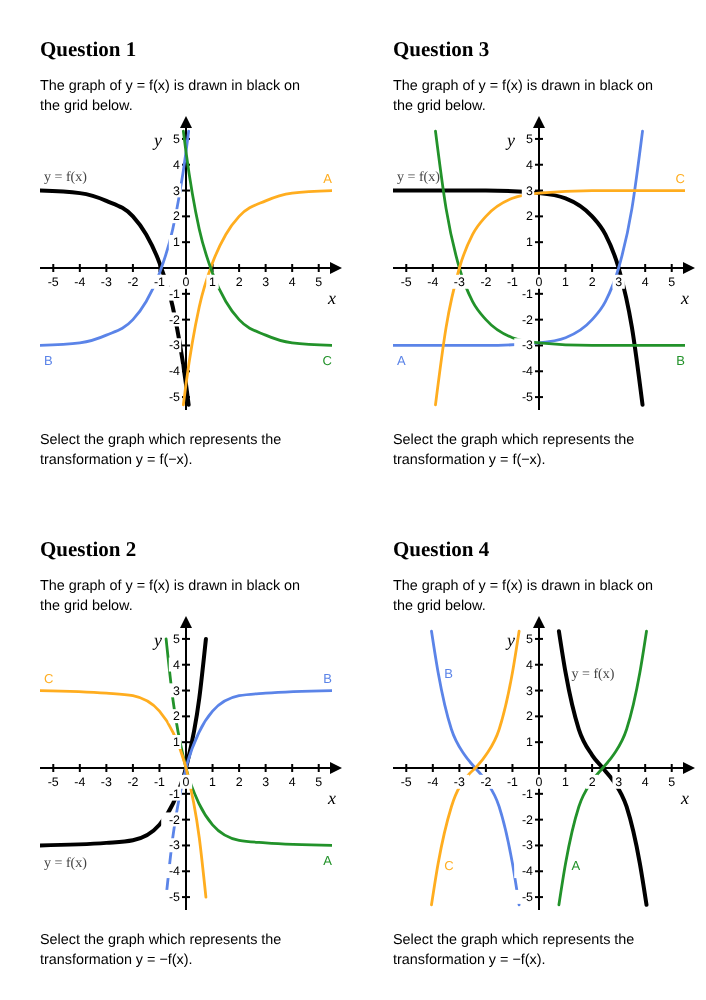 Image resolution: width=706 pixels, height=1000 pixels. I want to click on chart-title: Question 1, so click(88, 51).